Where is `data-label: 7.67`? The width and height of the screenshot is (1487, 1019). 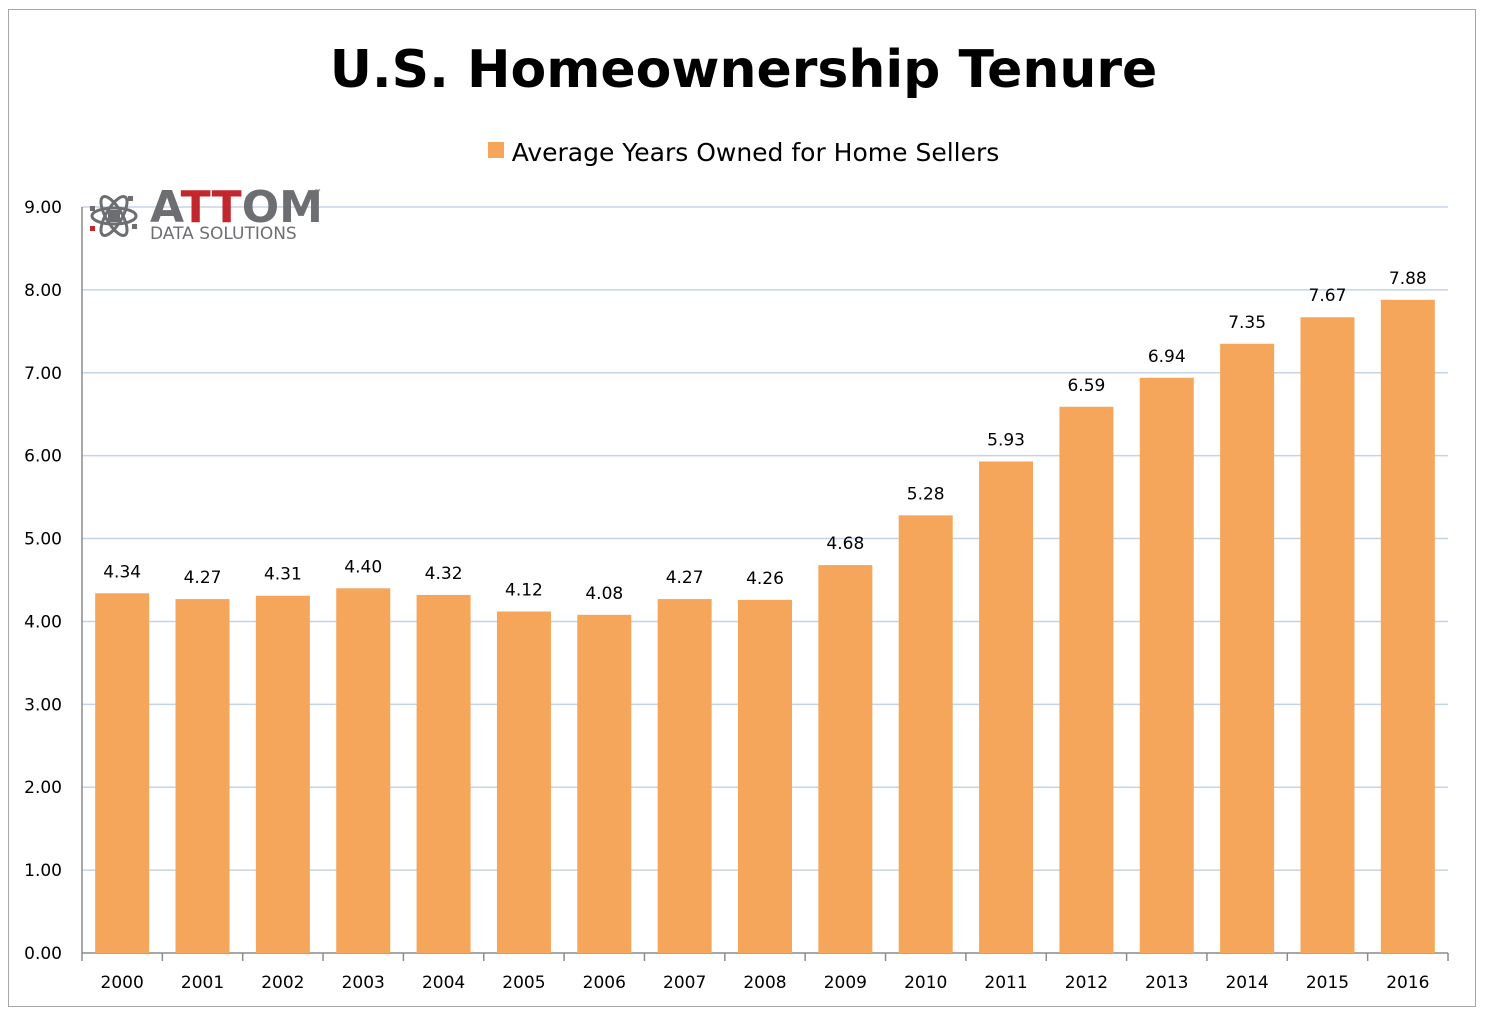
data-label: 7.67 is located at coordinates (1328, 296).